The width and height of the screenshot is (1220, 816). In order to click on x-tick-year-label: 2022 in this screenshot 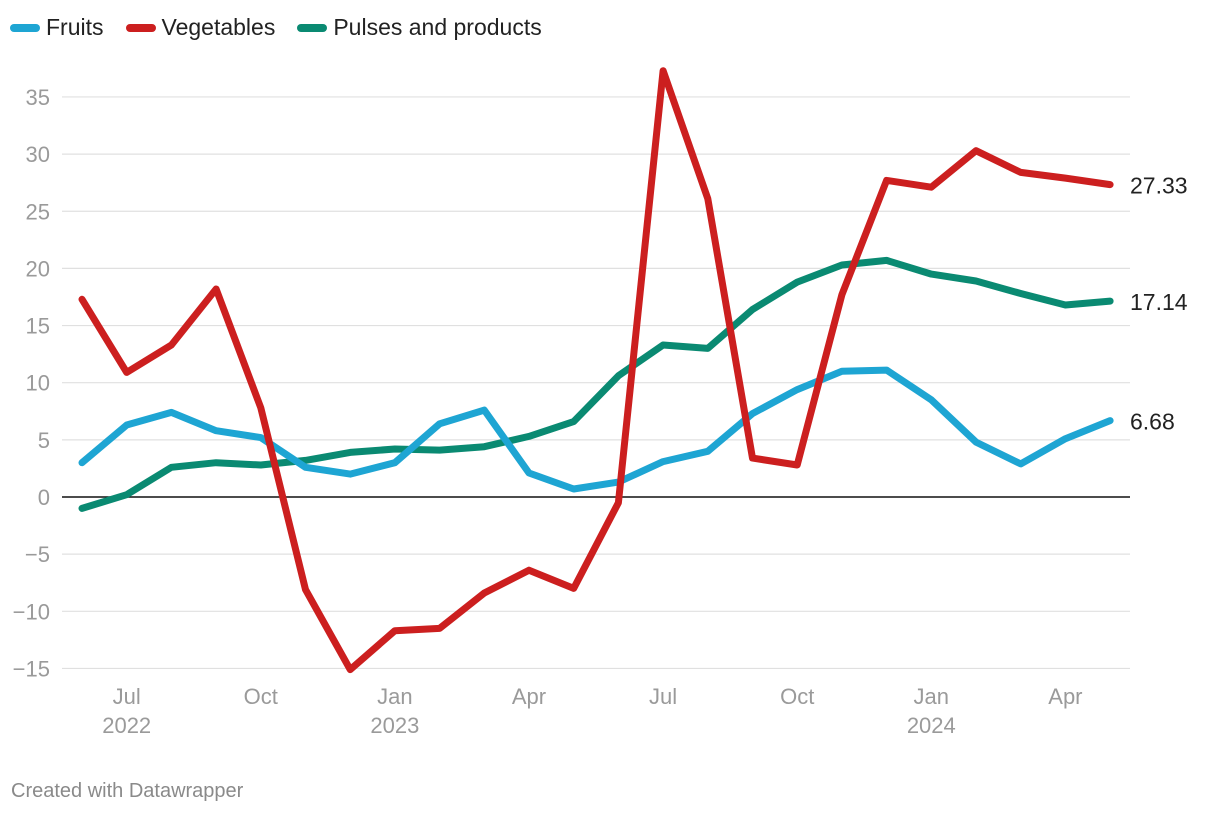, I will do `click(126, 725)`.